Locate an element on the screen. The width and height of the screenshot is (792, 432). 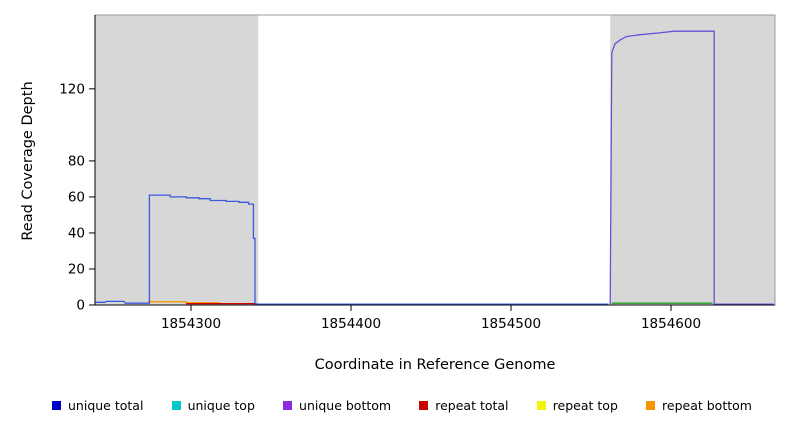
series-repeat-bottom-segment is located at coordinates (183, 302).